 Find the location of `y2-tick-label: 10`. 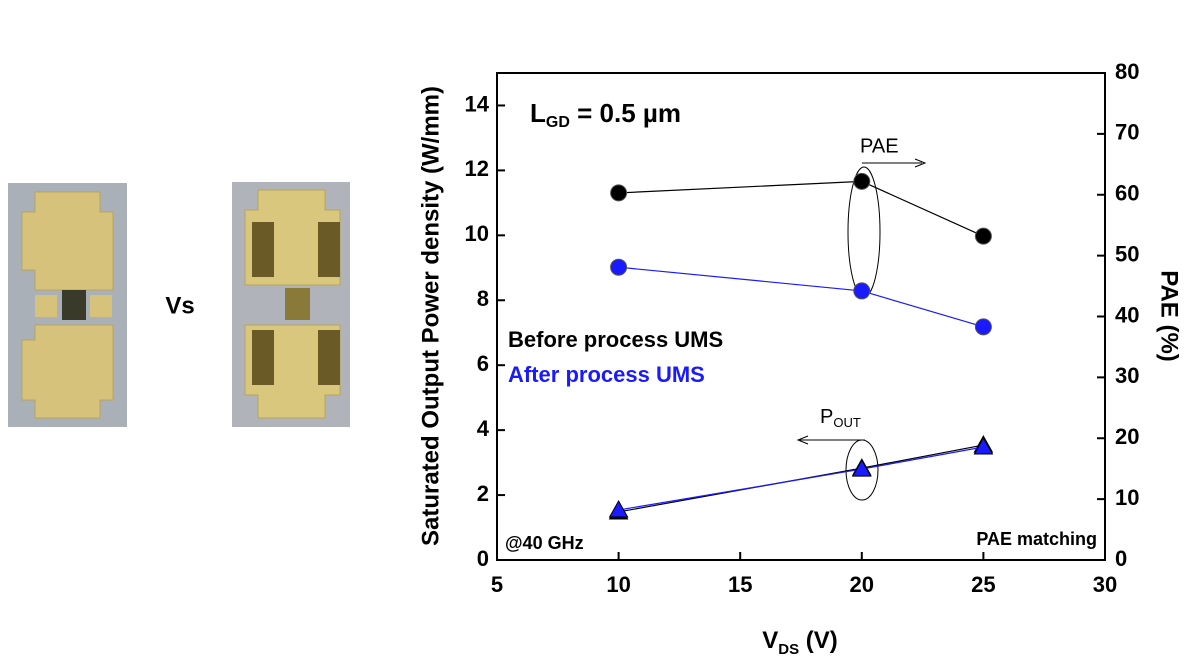

y2-tick-label: 10 is located at coordinates (1127, 497).